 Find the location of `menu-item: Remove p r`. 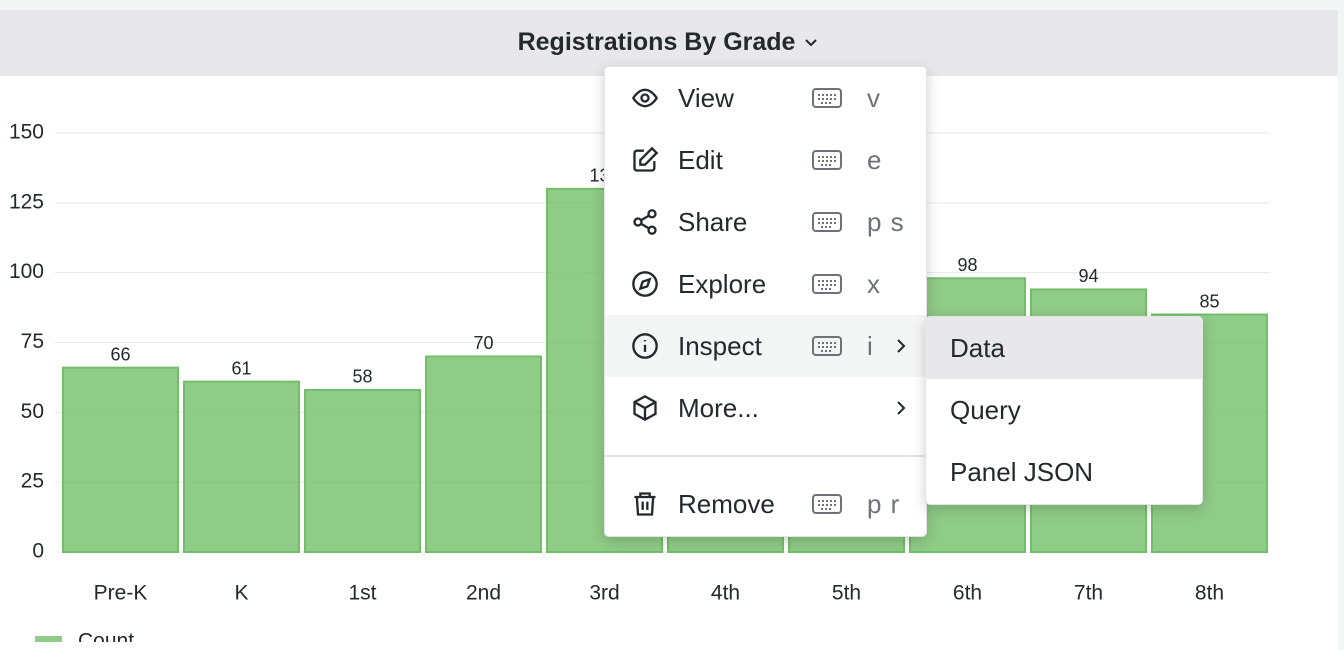

menu-item: Remove p r is located at coordinates (765, 504).